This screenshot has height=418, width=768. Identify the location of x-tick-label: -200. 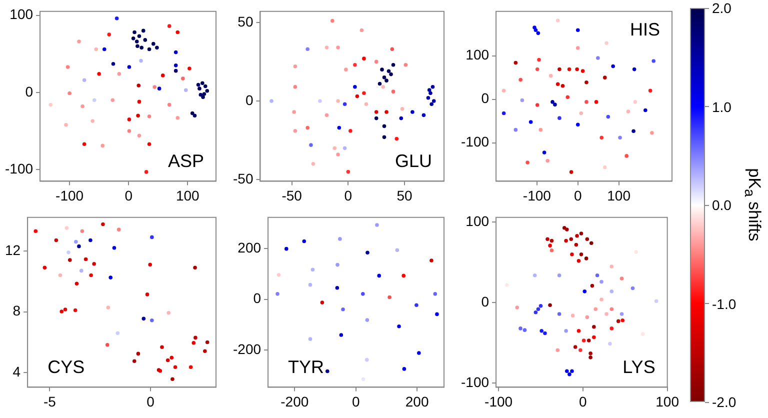
(294, 401).